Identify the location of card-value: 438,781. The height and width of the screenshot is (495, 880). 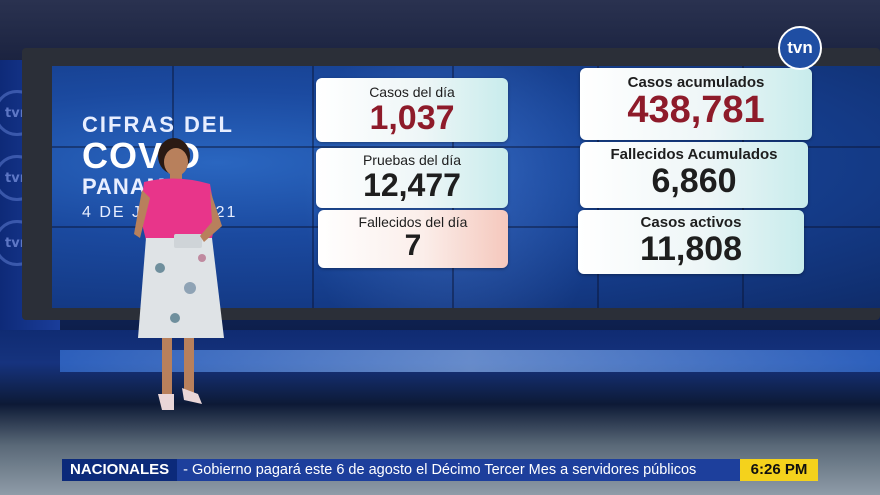
(696, 110).